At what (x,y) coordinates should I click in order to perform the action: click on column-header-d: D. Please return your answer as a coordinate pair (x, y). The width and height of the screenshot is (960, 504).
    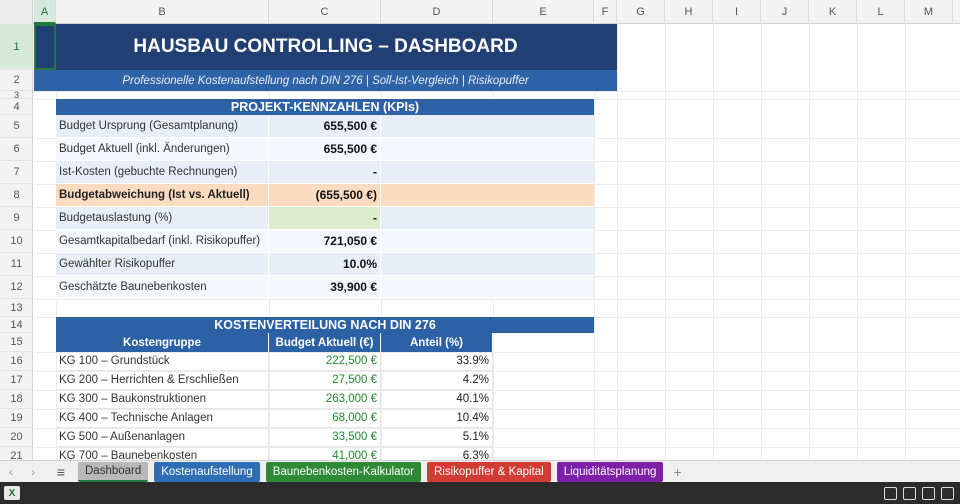
    Looking at the image, I should click on (437, 12).